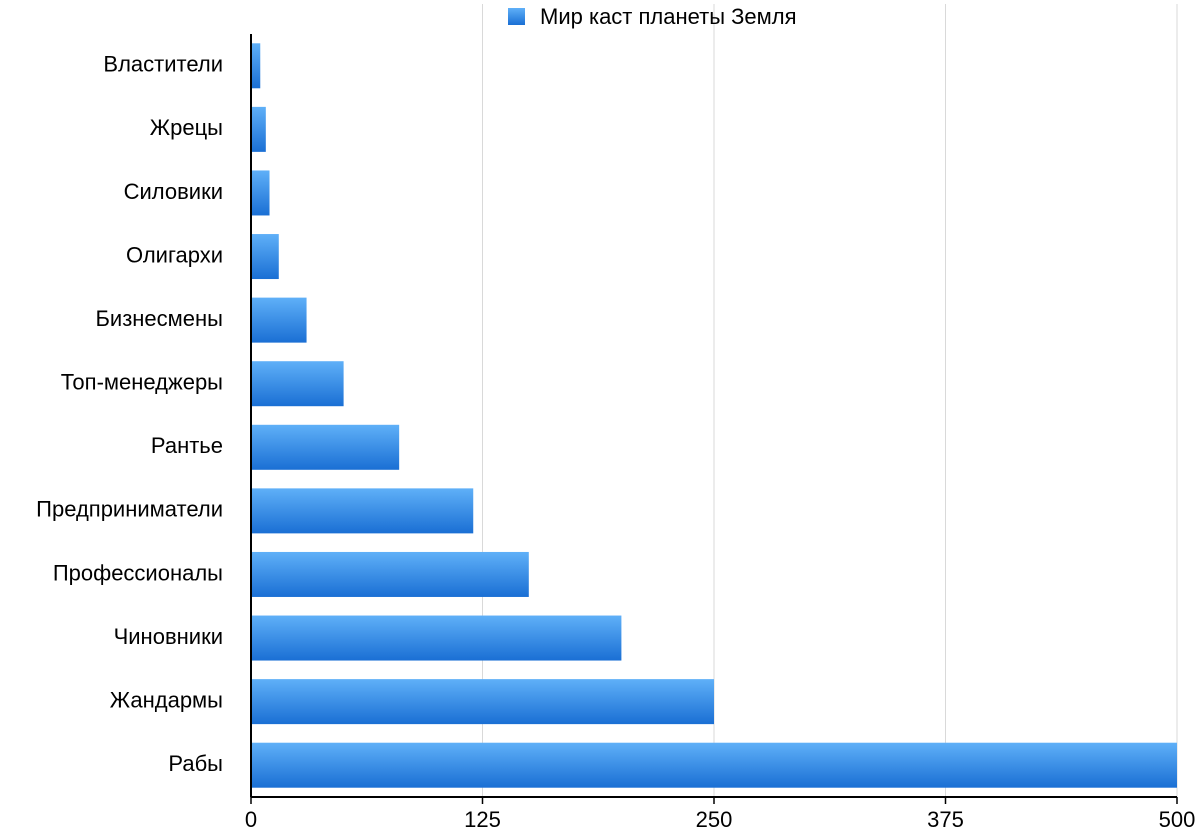  What do you see at coordinates (482, 819) in the screenshot?
I see `x-tick-label: 125` at bounding box center [482, 819].